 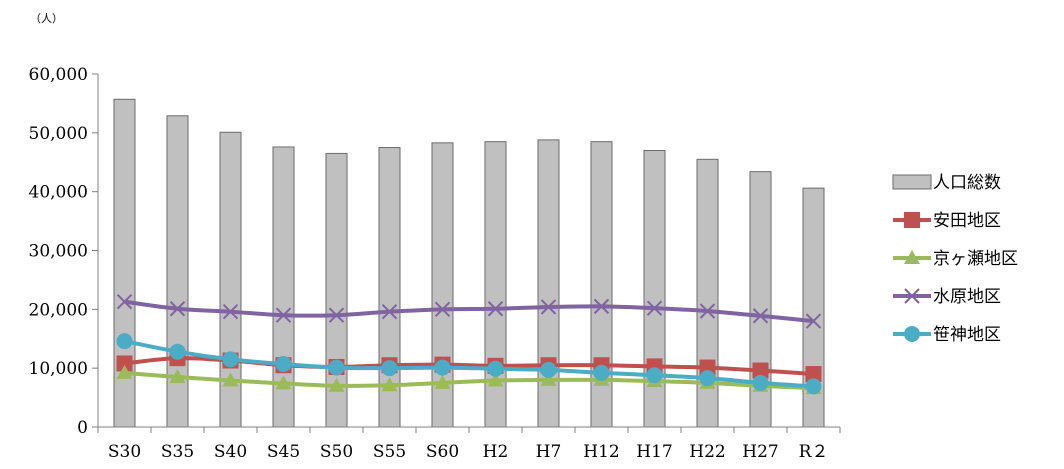 What do you see at coordinates (124, 452) in the screenshot?
I see `x-tick-label-S30: S30` at bounding box center [124, 452].